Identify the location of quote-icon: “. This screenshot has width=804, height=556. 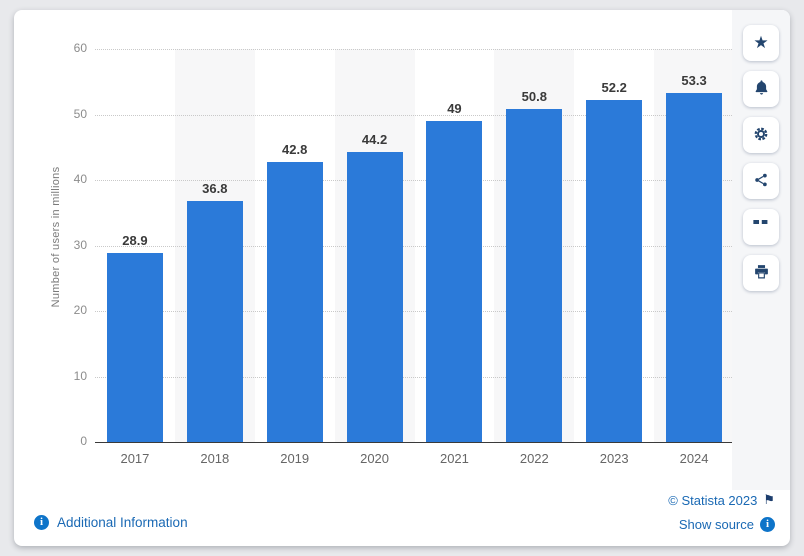
(761, 227).